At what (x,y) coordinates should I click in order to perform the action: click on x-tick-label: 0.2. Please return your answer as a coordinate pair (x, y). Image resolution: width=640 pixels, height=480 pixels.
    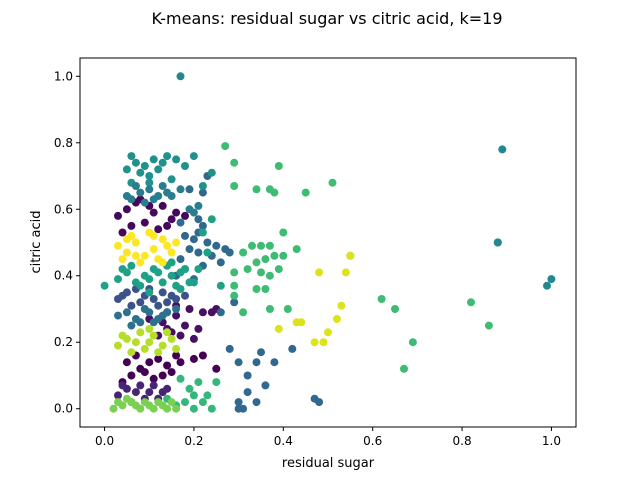
    Looking at the image, I should click on (193, 441).